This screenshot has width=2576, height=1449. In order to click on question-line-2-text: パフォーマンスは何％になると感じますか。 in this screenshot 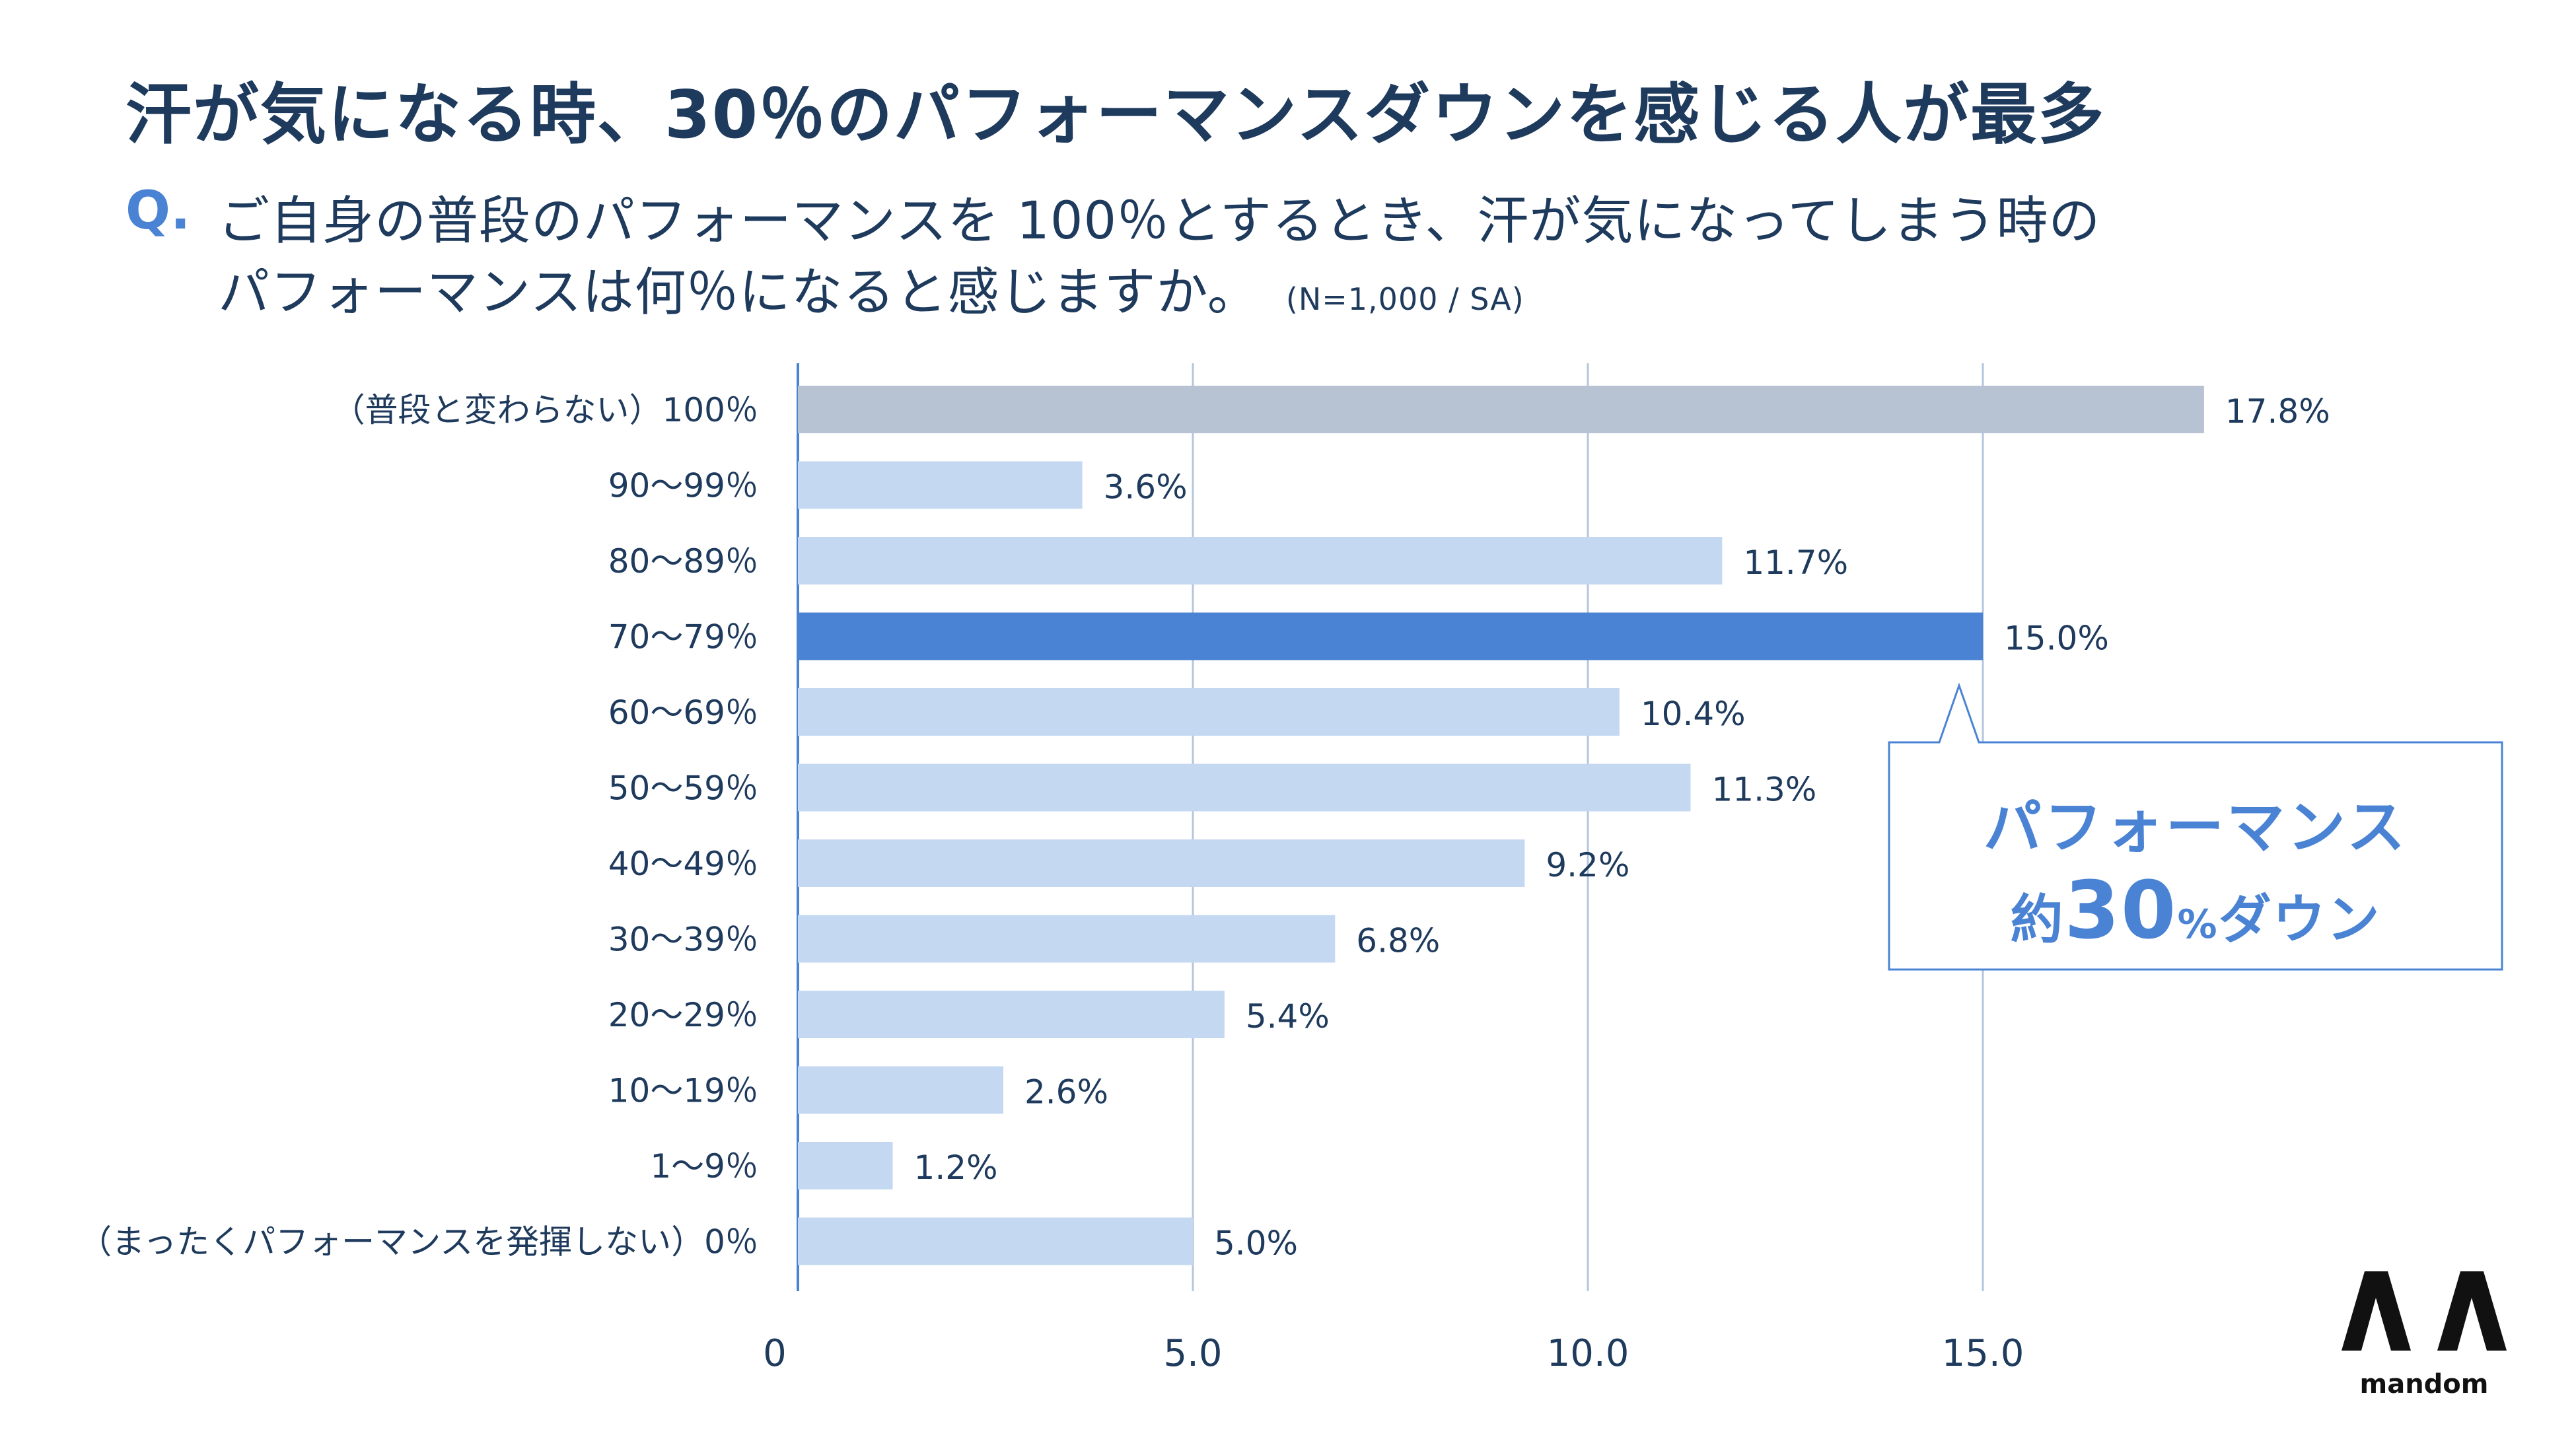, I will do `click(739, 293)`.